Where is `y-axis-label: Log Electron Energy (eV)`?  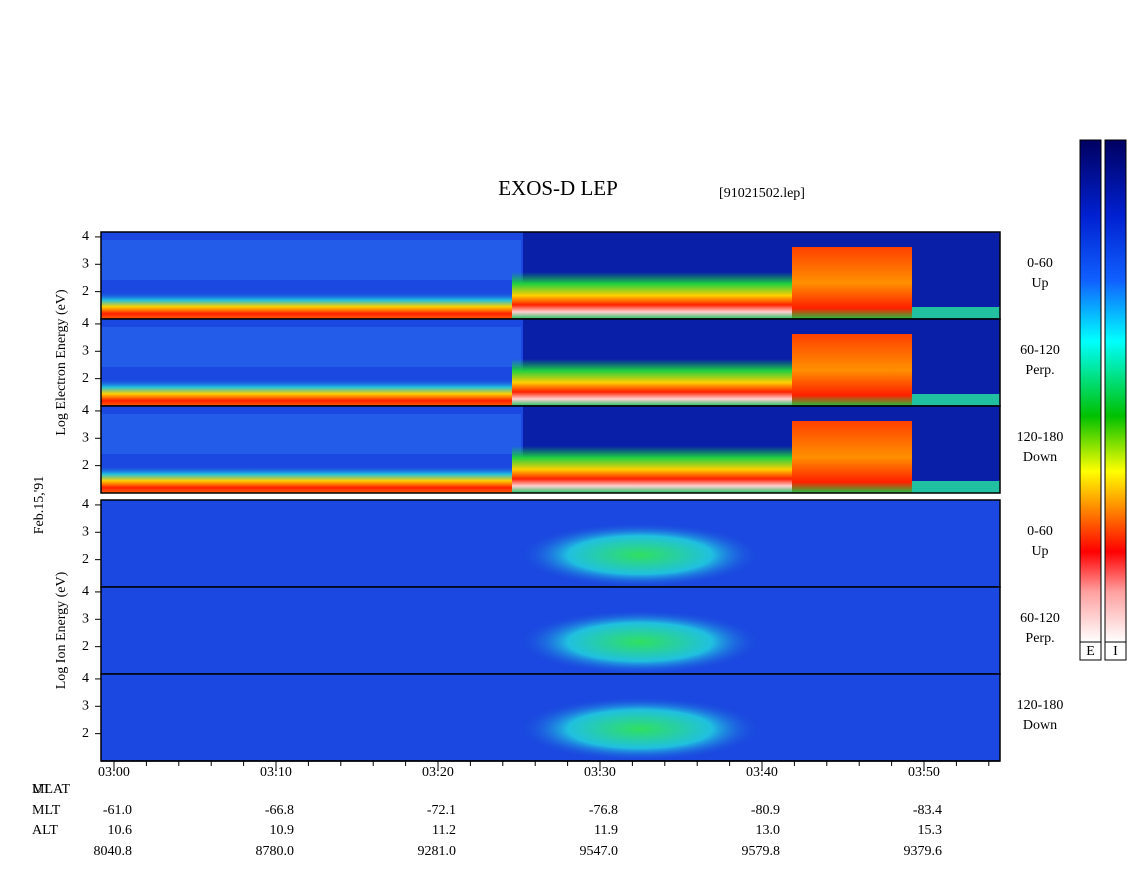 y-axis-label: Log Electron Energy (eV) is located at coordinates (61, 362).